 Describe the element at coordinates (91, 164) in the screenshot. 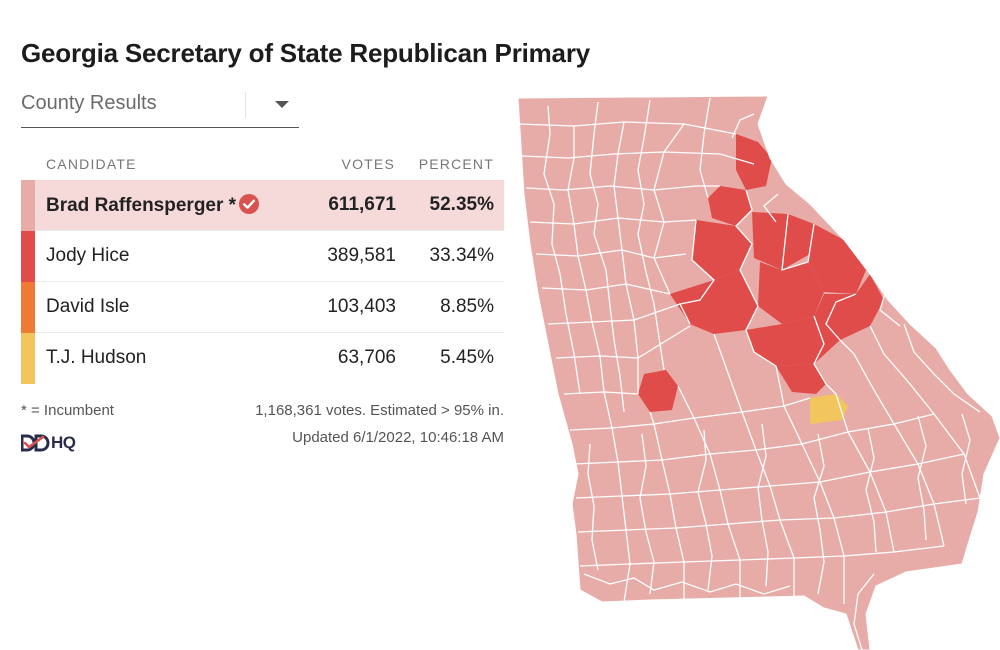

I see `header-candidate: CANDIDATE` at that location.